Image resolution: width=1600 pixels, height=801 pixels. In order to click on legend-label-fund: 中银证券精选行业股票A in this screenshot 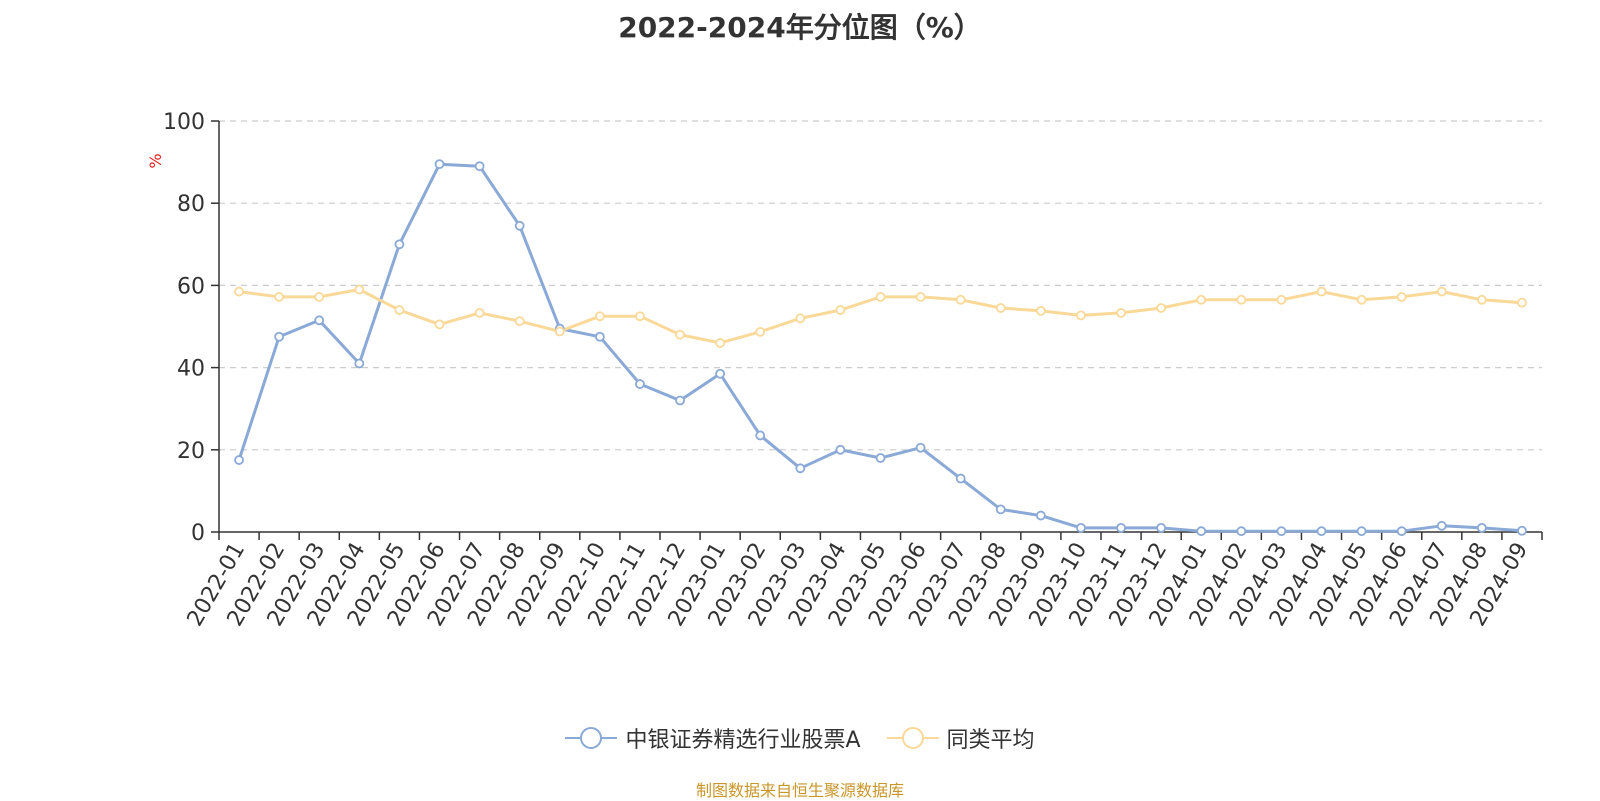, I will do `click(743, 740)`.